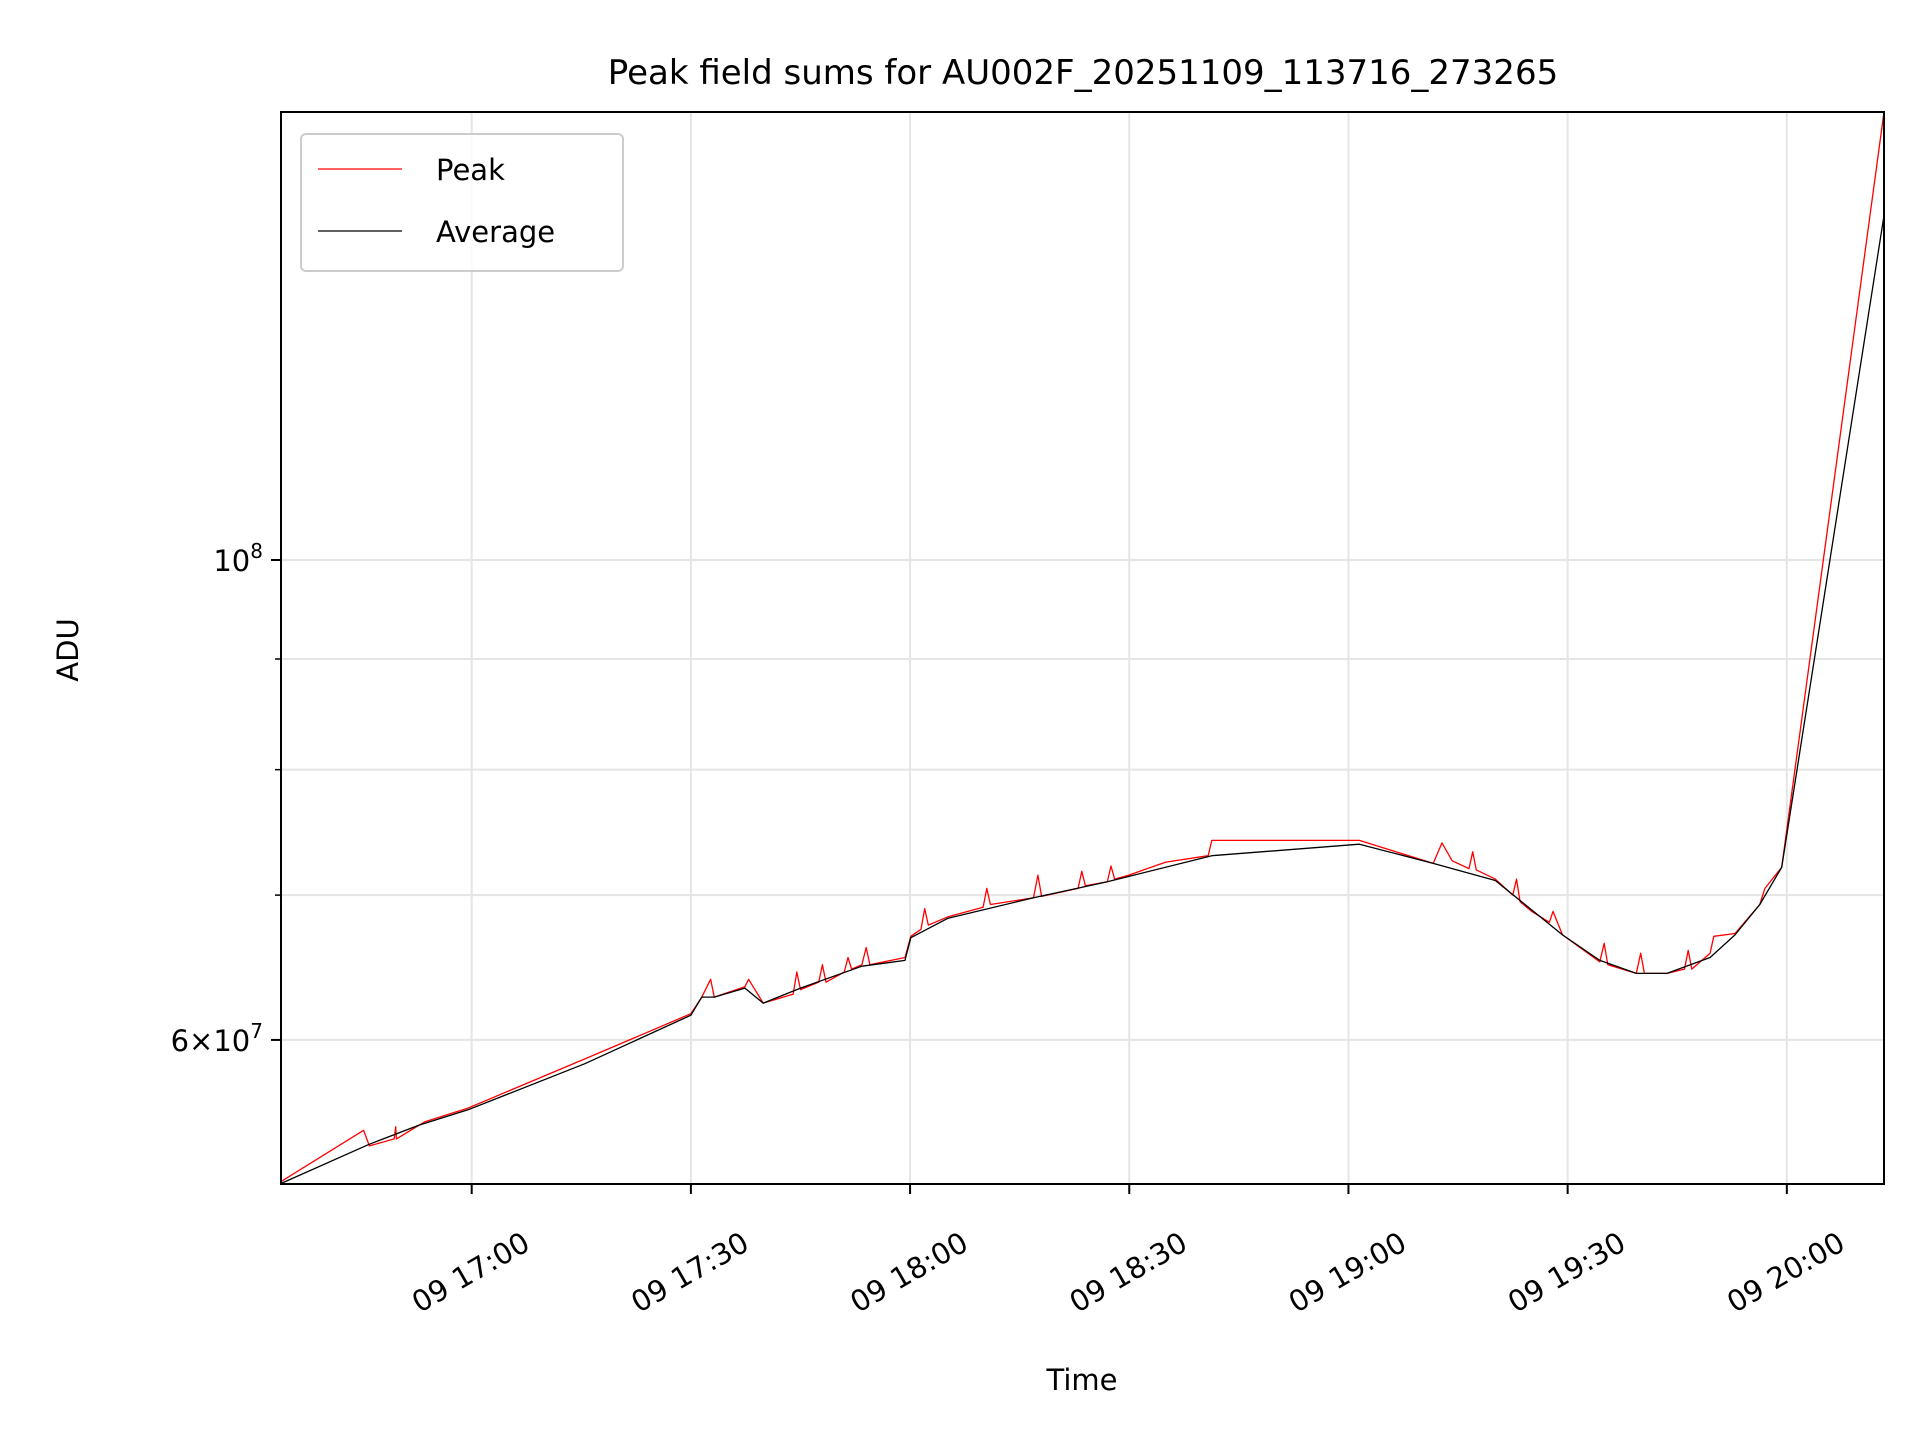 The height and width of the screenshot is (1440, 1920). I want to click on x-tick-label: 09 17:30, so click(689, 1272).